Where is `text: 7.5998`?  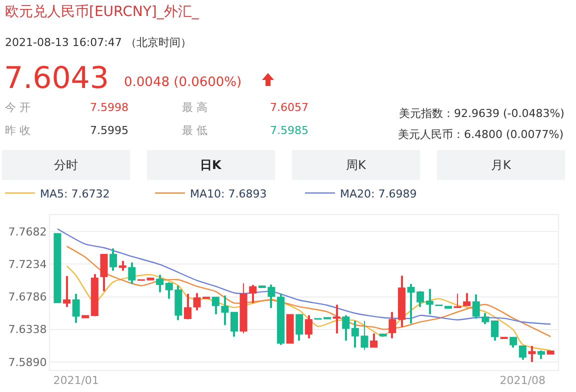 text: 7.5998 is located at coordinates (109, 107).